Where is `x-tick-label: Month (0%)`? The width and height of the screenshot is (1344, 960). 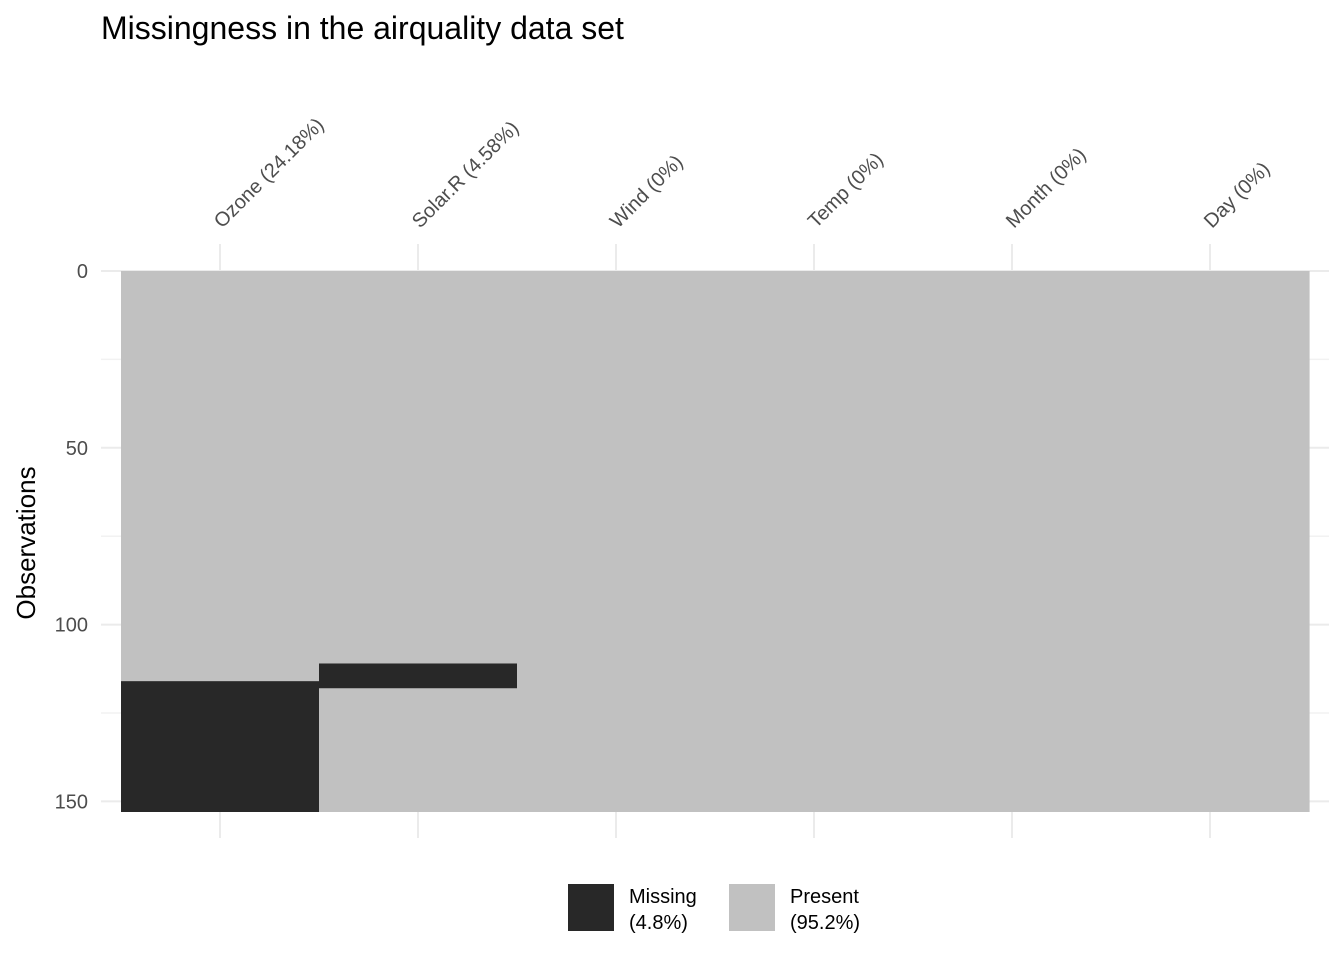 x-tick-label: Month (0%) is located at coordinates (1046, 188).